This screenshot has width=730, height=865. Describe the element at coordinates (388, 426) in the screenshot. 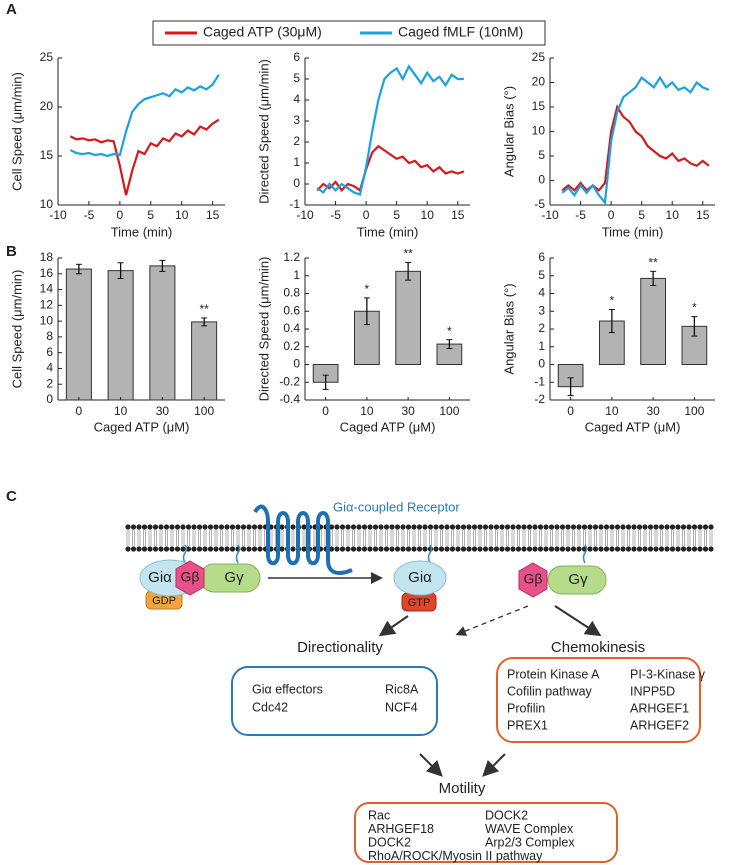

I see `x-axis-label: Caged ATP (μM)` at that location.